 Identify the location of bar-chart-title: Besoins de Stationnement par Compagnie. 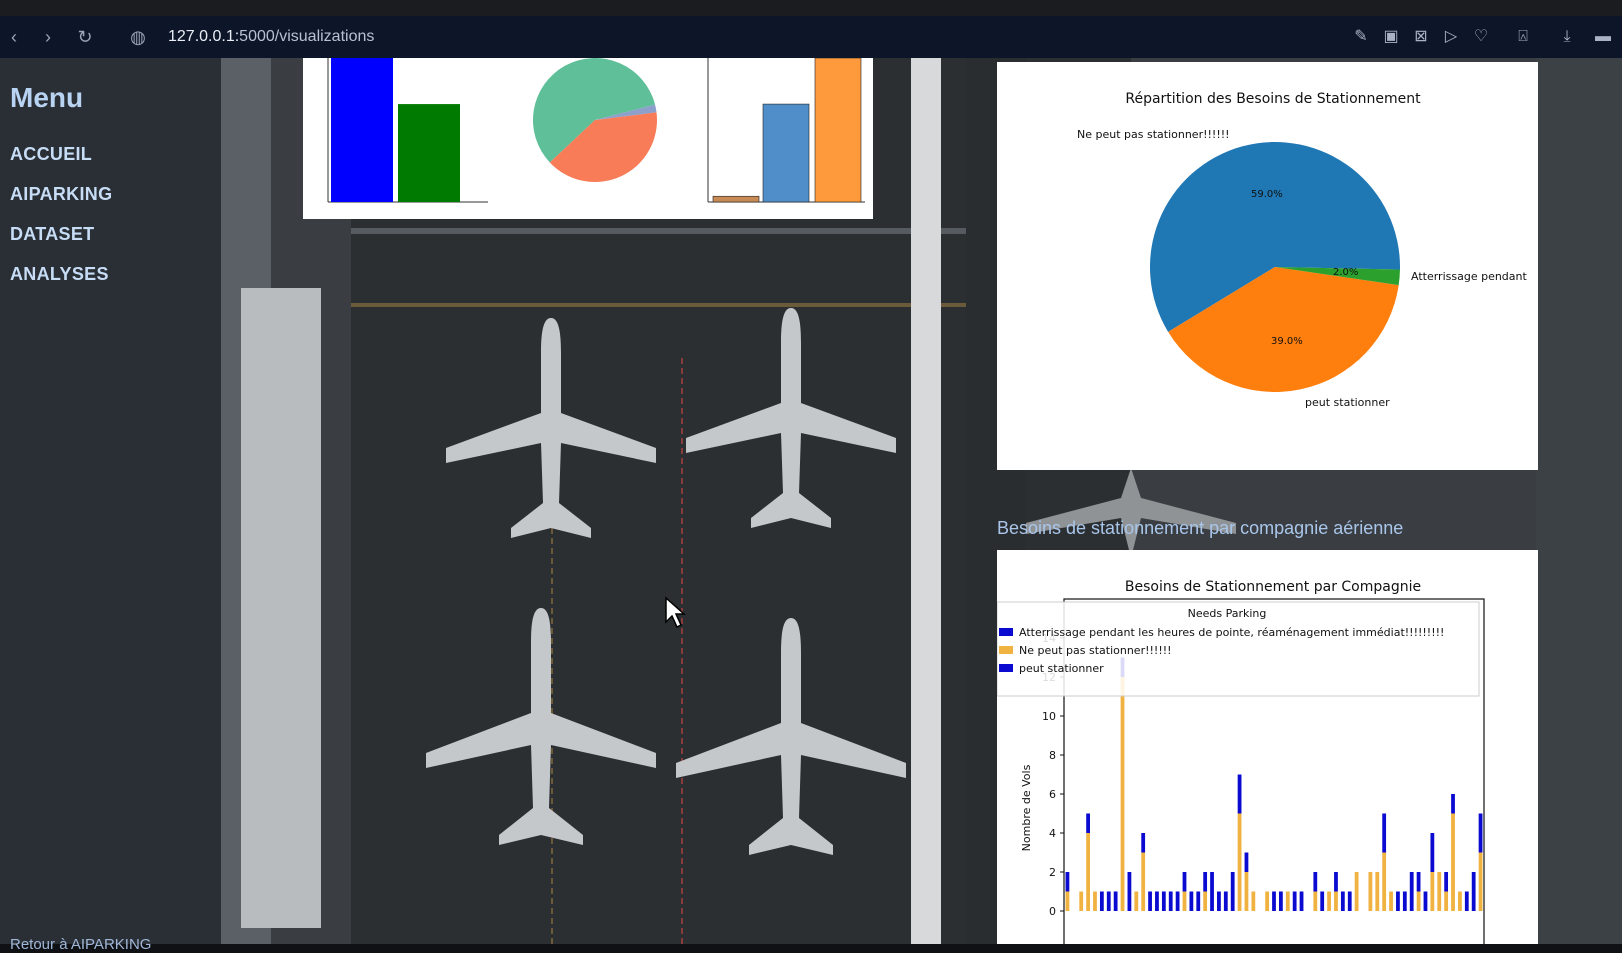
(1273, 587).